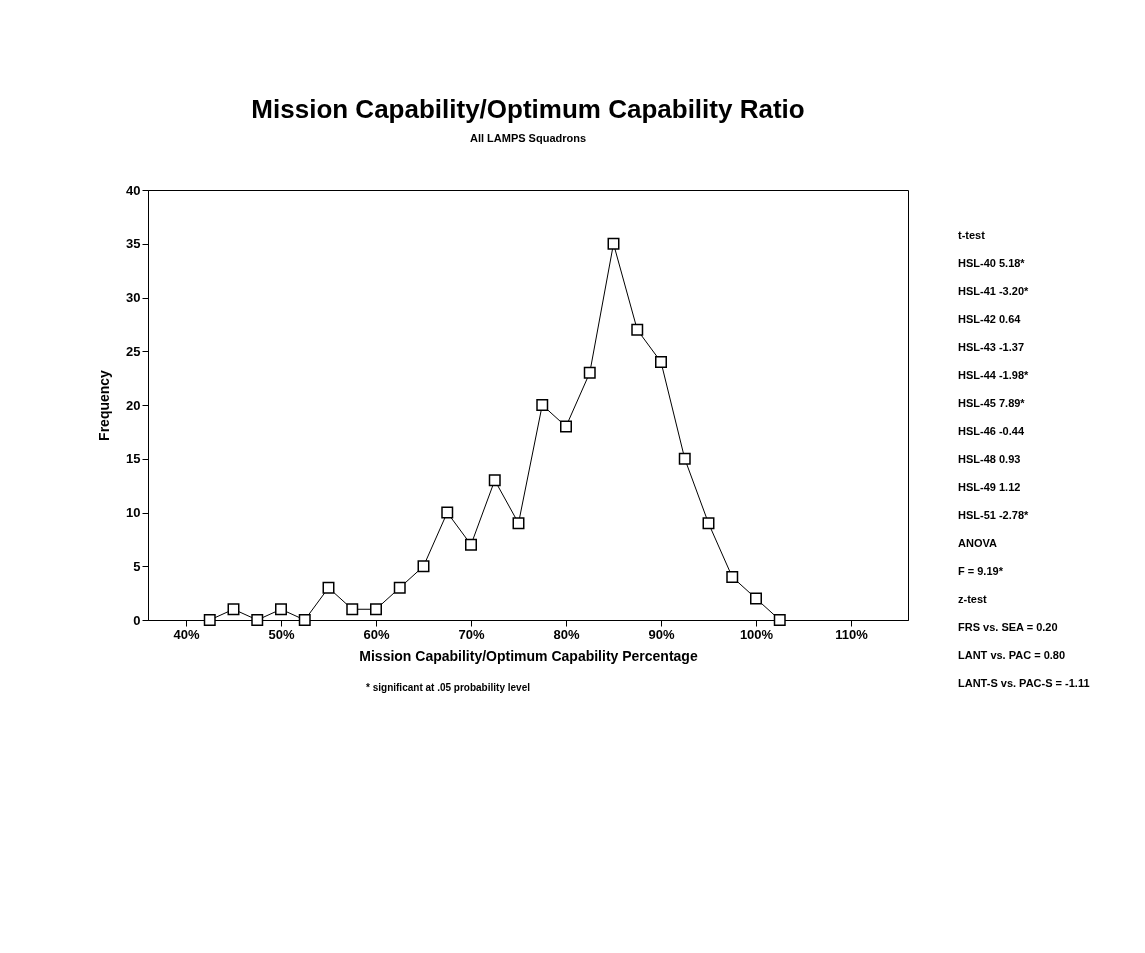 This screenshot has height=953, width=1145. I want to click on y-axis-title: Frequency, so click(104, 405).